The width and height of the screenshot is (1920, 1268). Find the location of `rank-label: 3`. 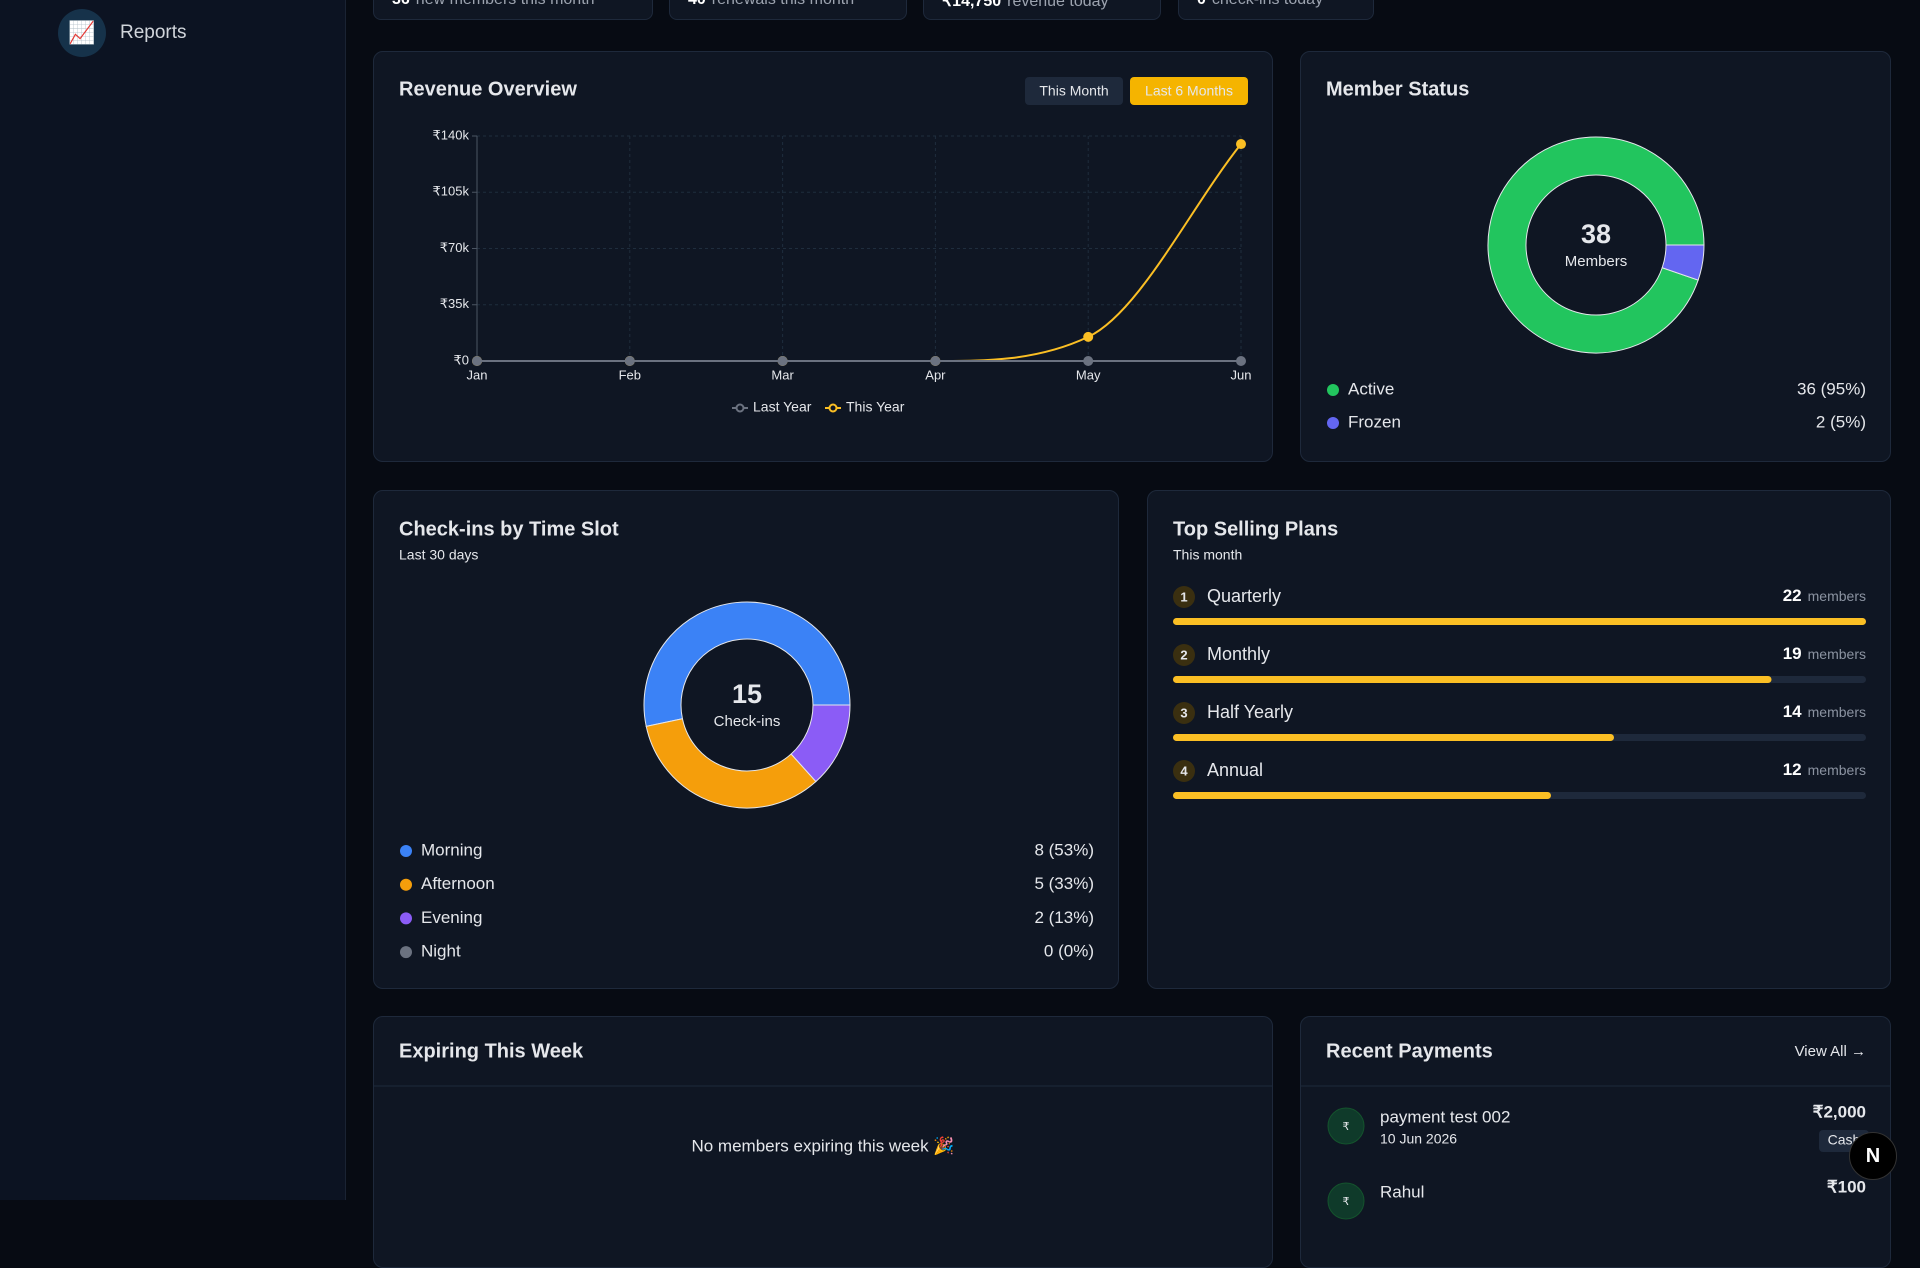

rank-label: 3 is located at coordinates (1183, 712).